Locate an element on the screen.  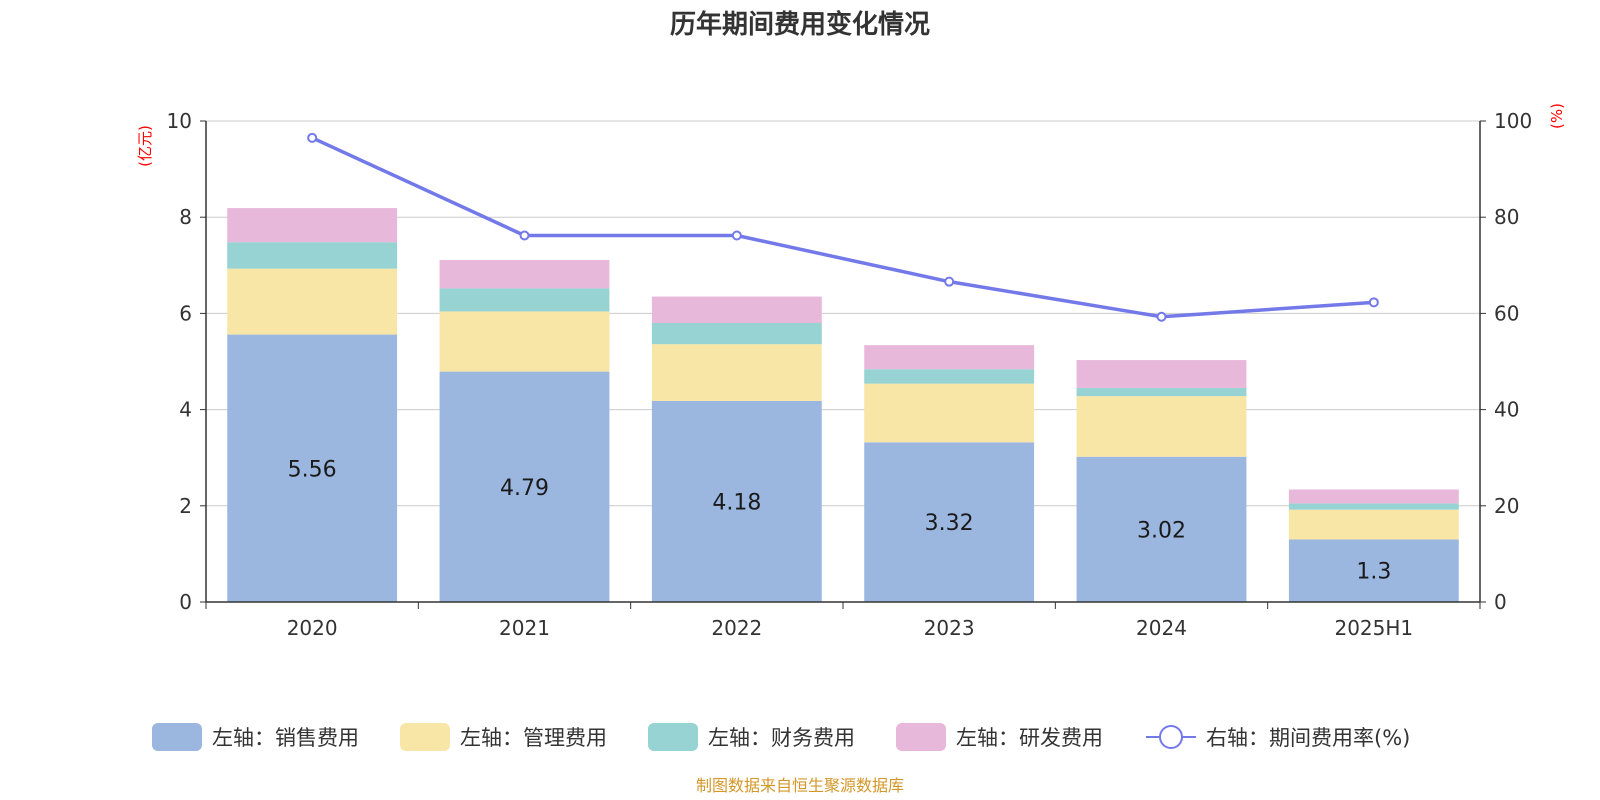
sales-data-label: 1.3 is located at coordinates (1373, 572).